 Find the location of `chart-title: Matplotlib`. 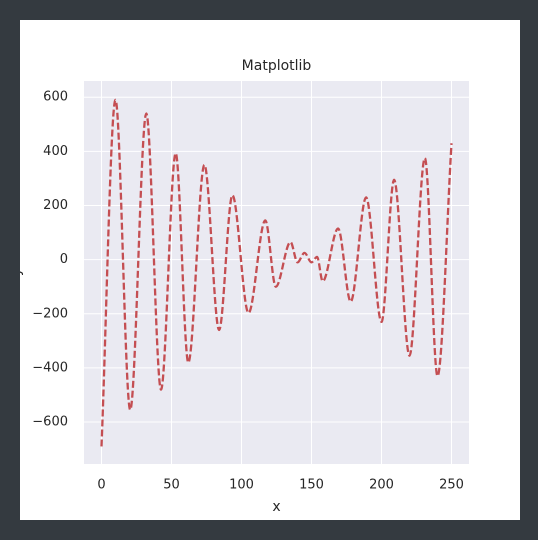

chart-title: Matplotlib is located at coordinates (277, 66).